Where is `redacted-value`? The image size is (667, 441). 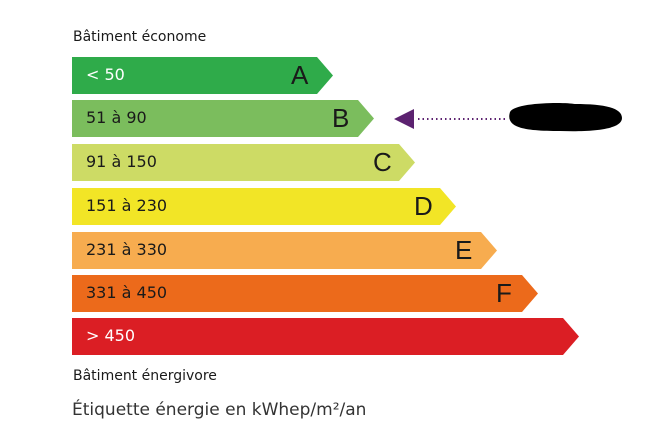
redacted-value is located at coordinates (565, 117).